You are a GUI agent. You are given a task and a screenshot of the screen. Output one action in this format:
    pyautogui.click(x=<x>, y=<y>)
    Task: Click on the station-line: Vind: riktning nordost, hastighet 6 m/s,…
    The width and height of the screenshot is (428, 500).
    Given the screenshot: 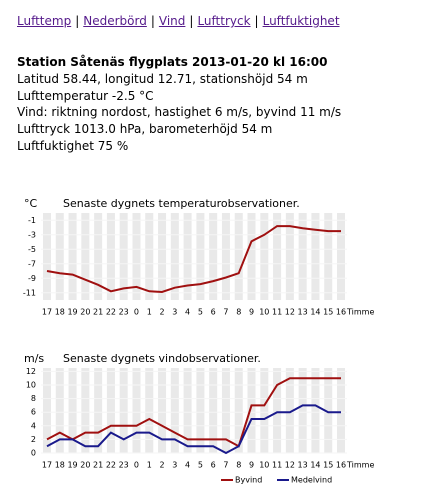 What is the action you would take?
    pyautogui.click(x=179, y=112)
    